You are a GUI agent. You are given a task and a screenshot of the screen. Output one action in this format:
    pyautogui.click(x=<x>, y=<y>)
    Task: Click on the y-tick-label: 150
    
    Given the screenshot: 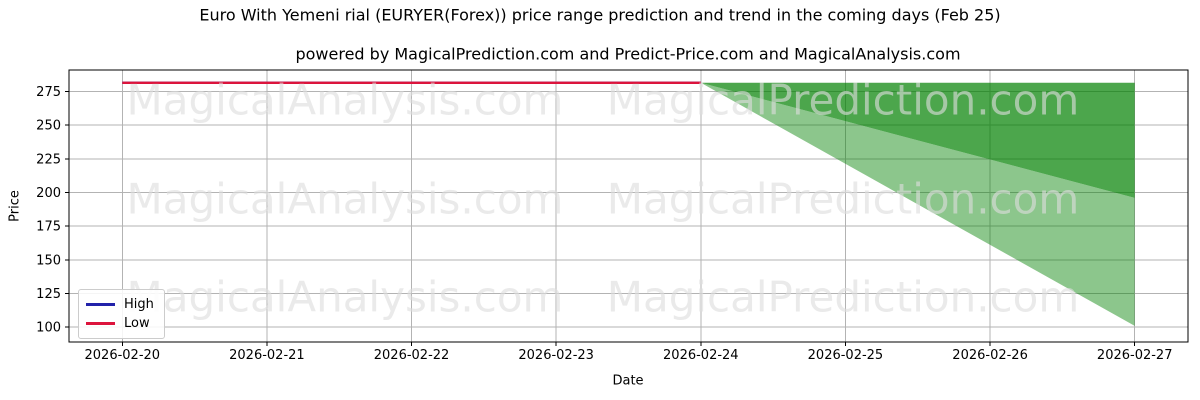 What is the action you would take?
    pyautogui.click(x=48, y=260)
    